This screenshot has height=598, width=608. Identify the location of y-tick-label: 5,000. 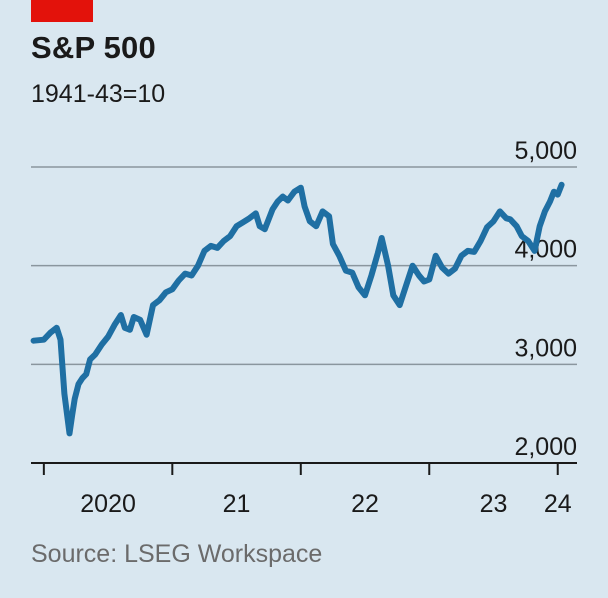
(545, 151).